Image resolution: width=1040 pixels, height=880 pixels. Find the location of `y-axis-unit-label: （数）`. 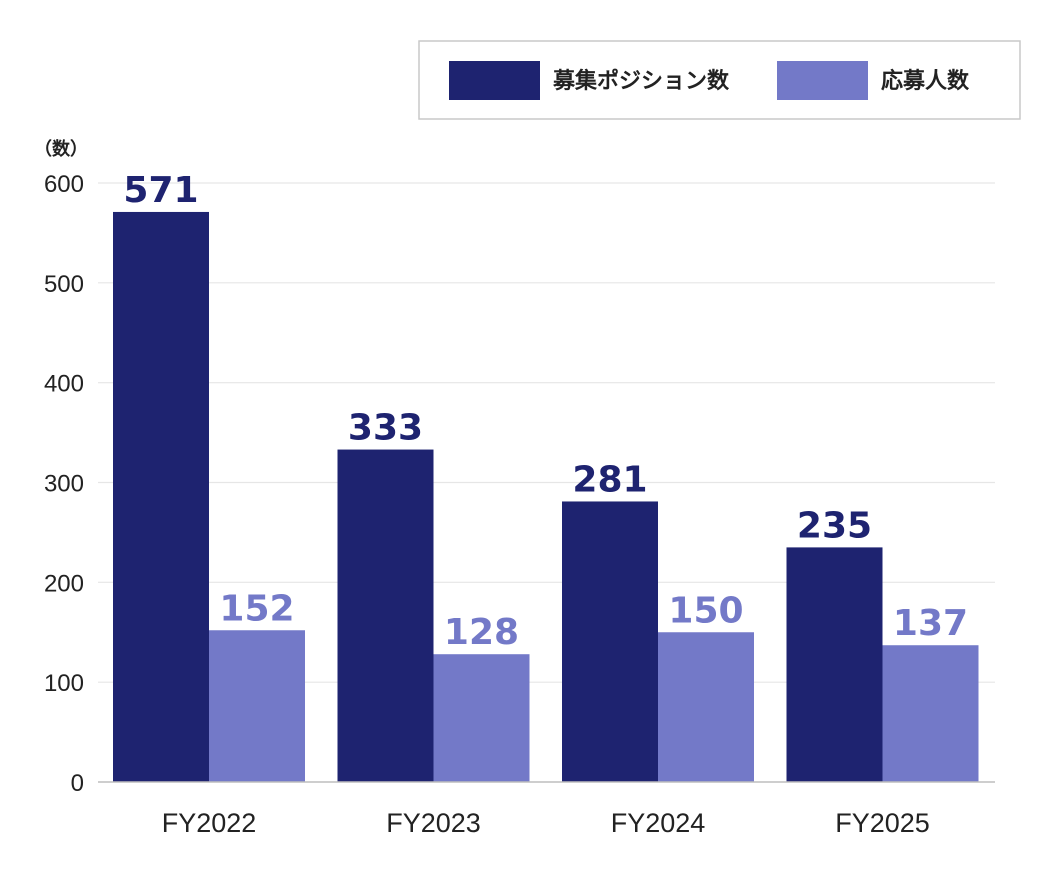

y-axis-unit-label: （数） is located at coordinates (61, 149).